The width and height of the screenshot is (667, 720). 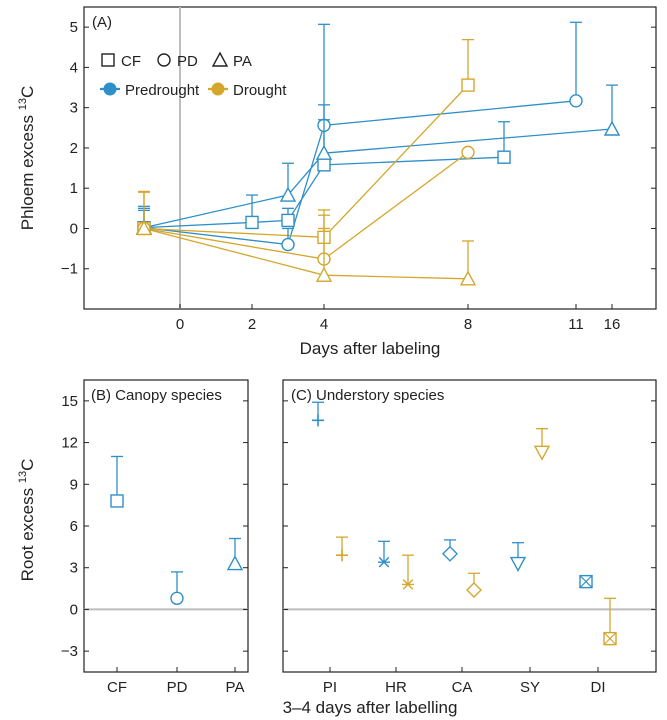 What do you see at coordinates (164, 60) in the screenshot?
I see `legend-marker-PD` at bounding box center [164, 60].